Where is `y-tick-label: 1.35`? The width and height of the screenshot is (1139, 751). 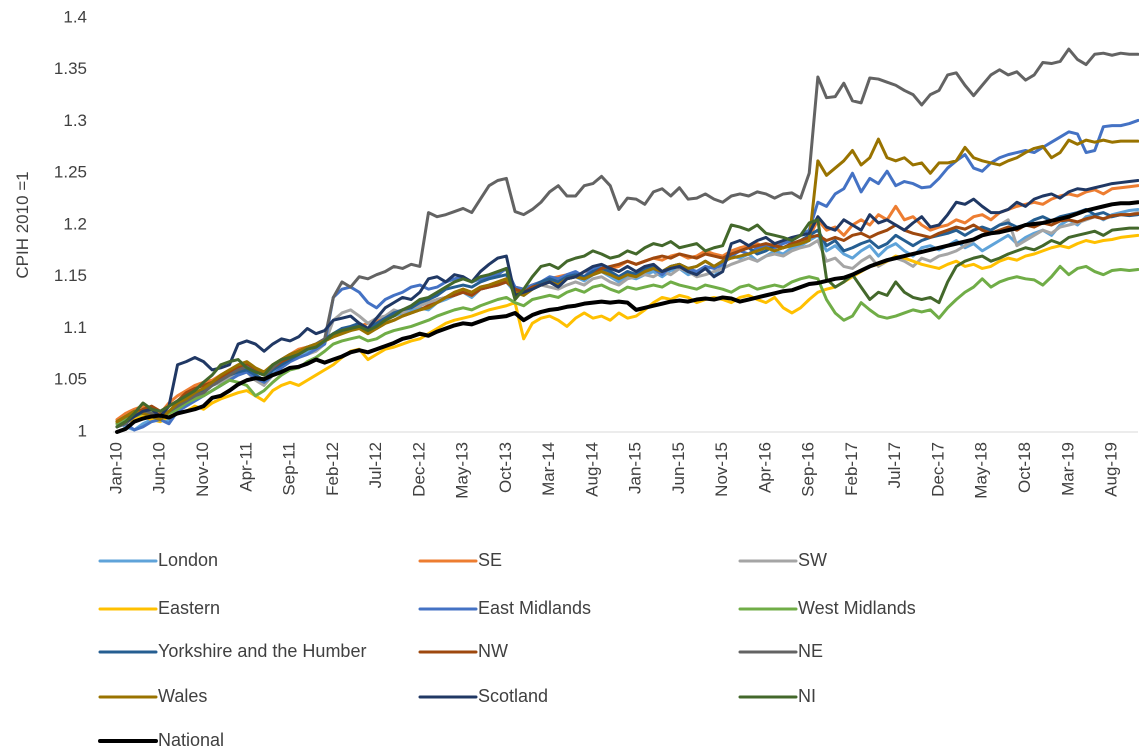 y-tick-label: 1.35 is located at coordinates (70, 68).